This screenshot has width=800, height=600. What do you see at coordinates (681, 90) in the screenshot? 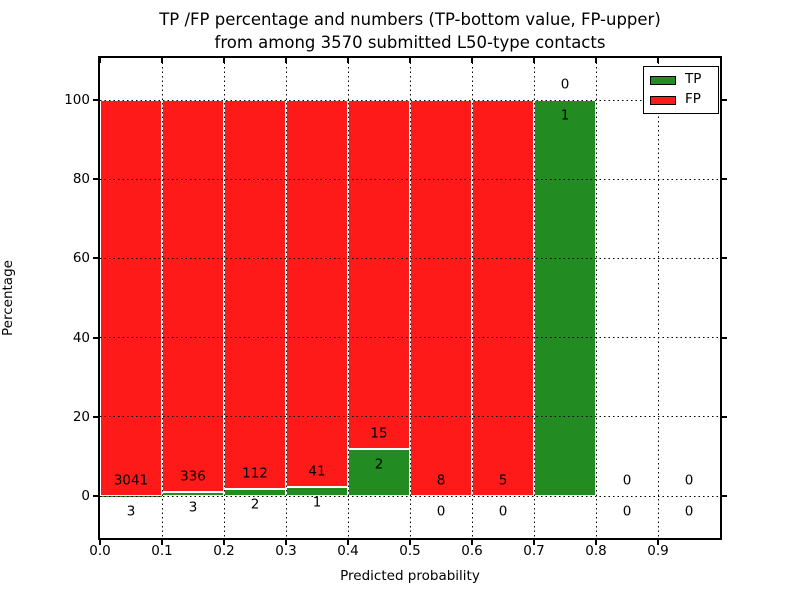
I see `legend: TP FP` at bounding box center [681, 90].